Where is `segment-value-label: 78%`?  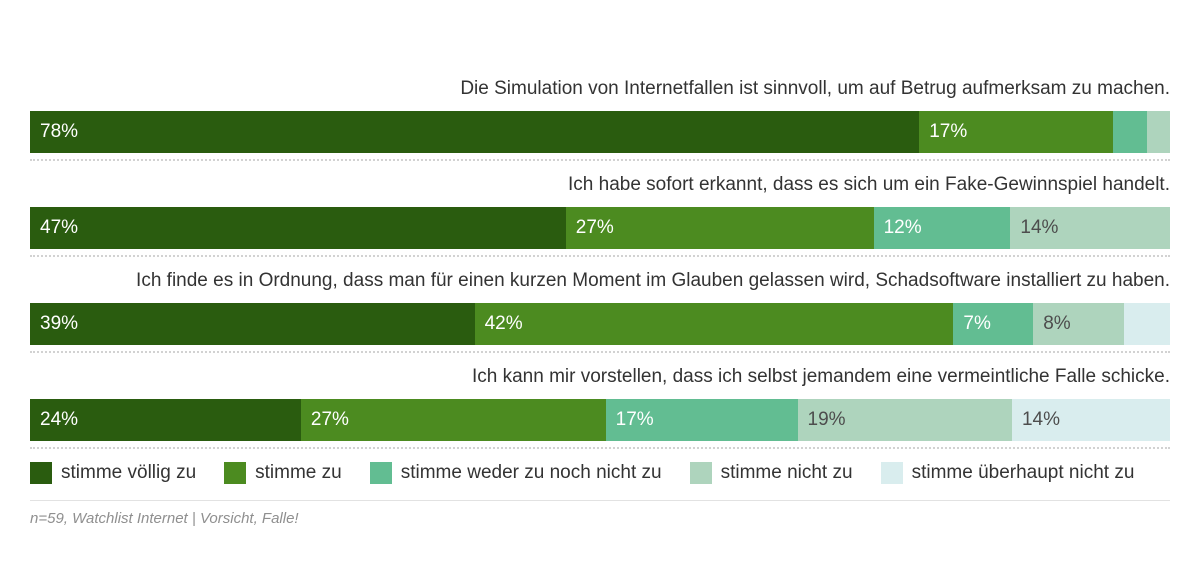
segment-value-label: 78% is located at coordinates (59, 131).